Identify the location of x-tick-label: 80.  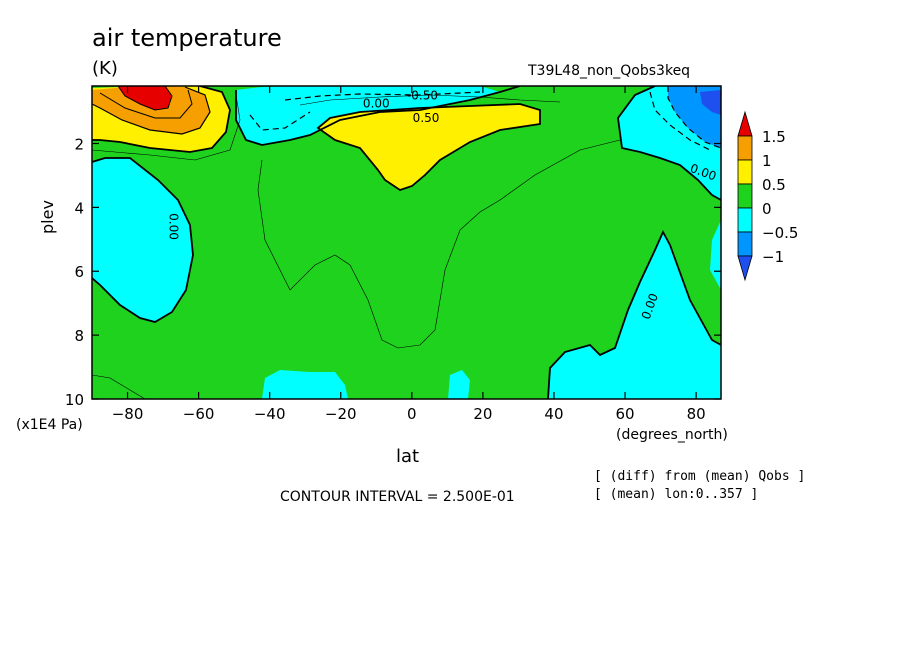
(696, 414).